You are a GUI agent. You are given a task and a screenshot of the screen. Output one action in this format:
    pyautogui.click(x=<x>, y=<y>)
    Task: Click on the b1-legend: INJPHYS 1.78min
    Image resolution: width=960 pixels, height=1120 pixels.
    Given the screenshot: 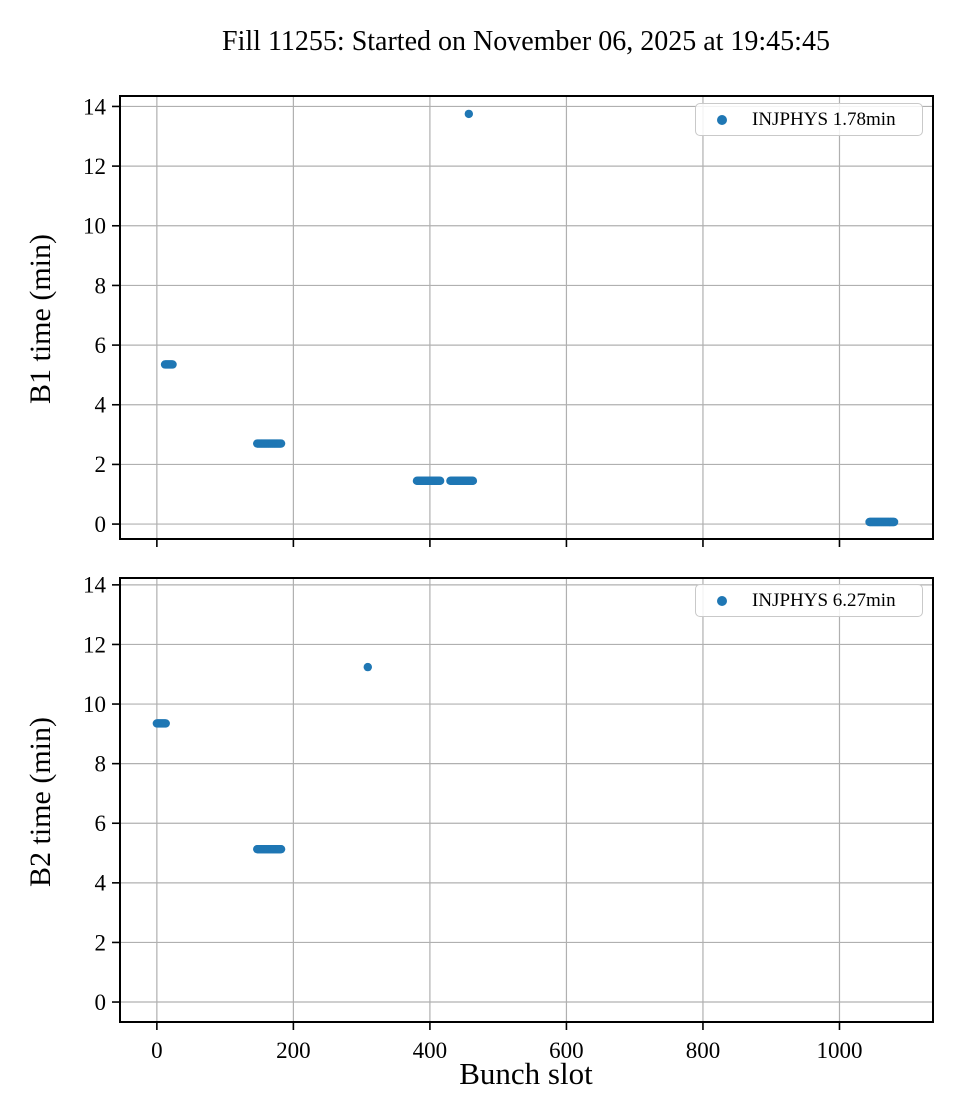 What is the action you would take?
    pyautogui.click(x=809, y=119)
    